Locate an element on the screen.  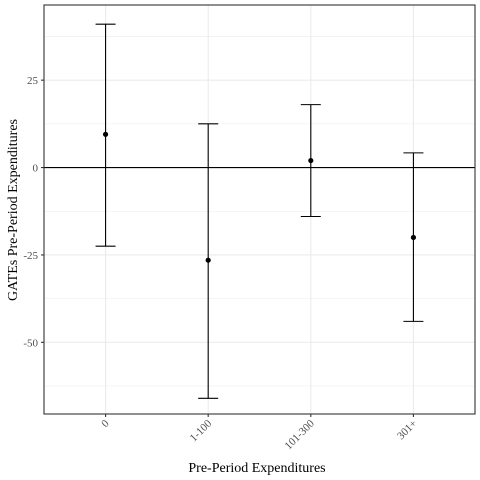
point-301+ is located at coordinates (413, 237).